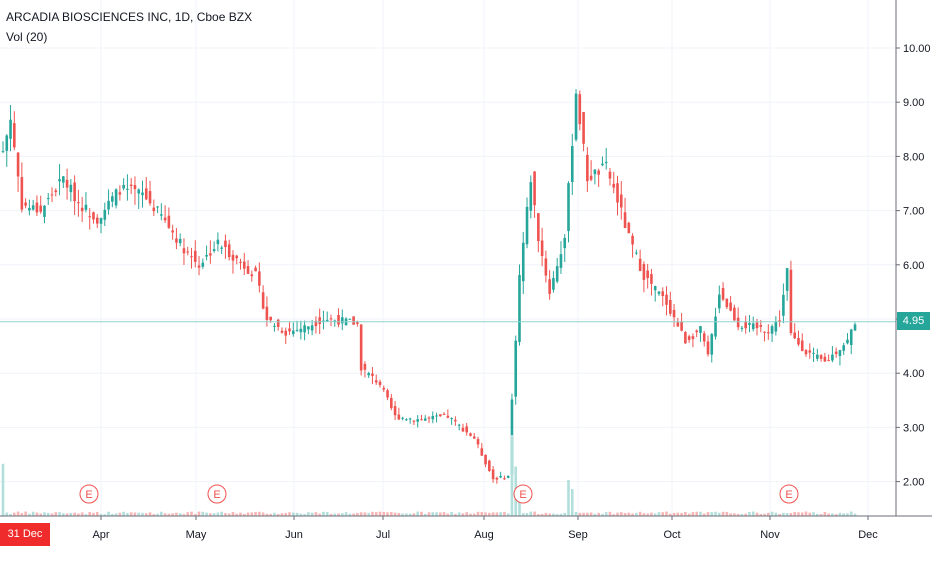  I want to click on x-tick-label: Apr, so click(100, 535).